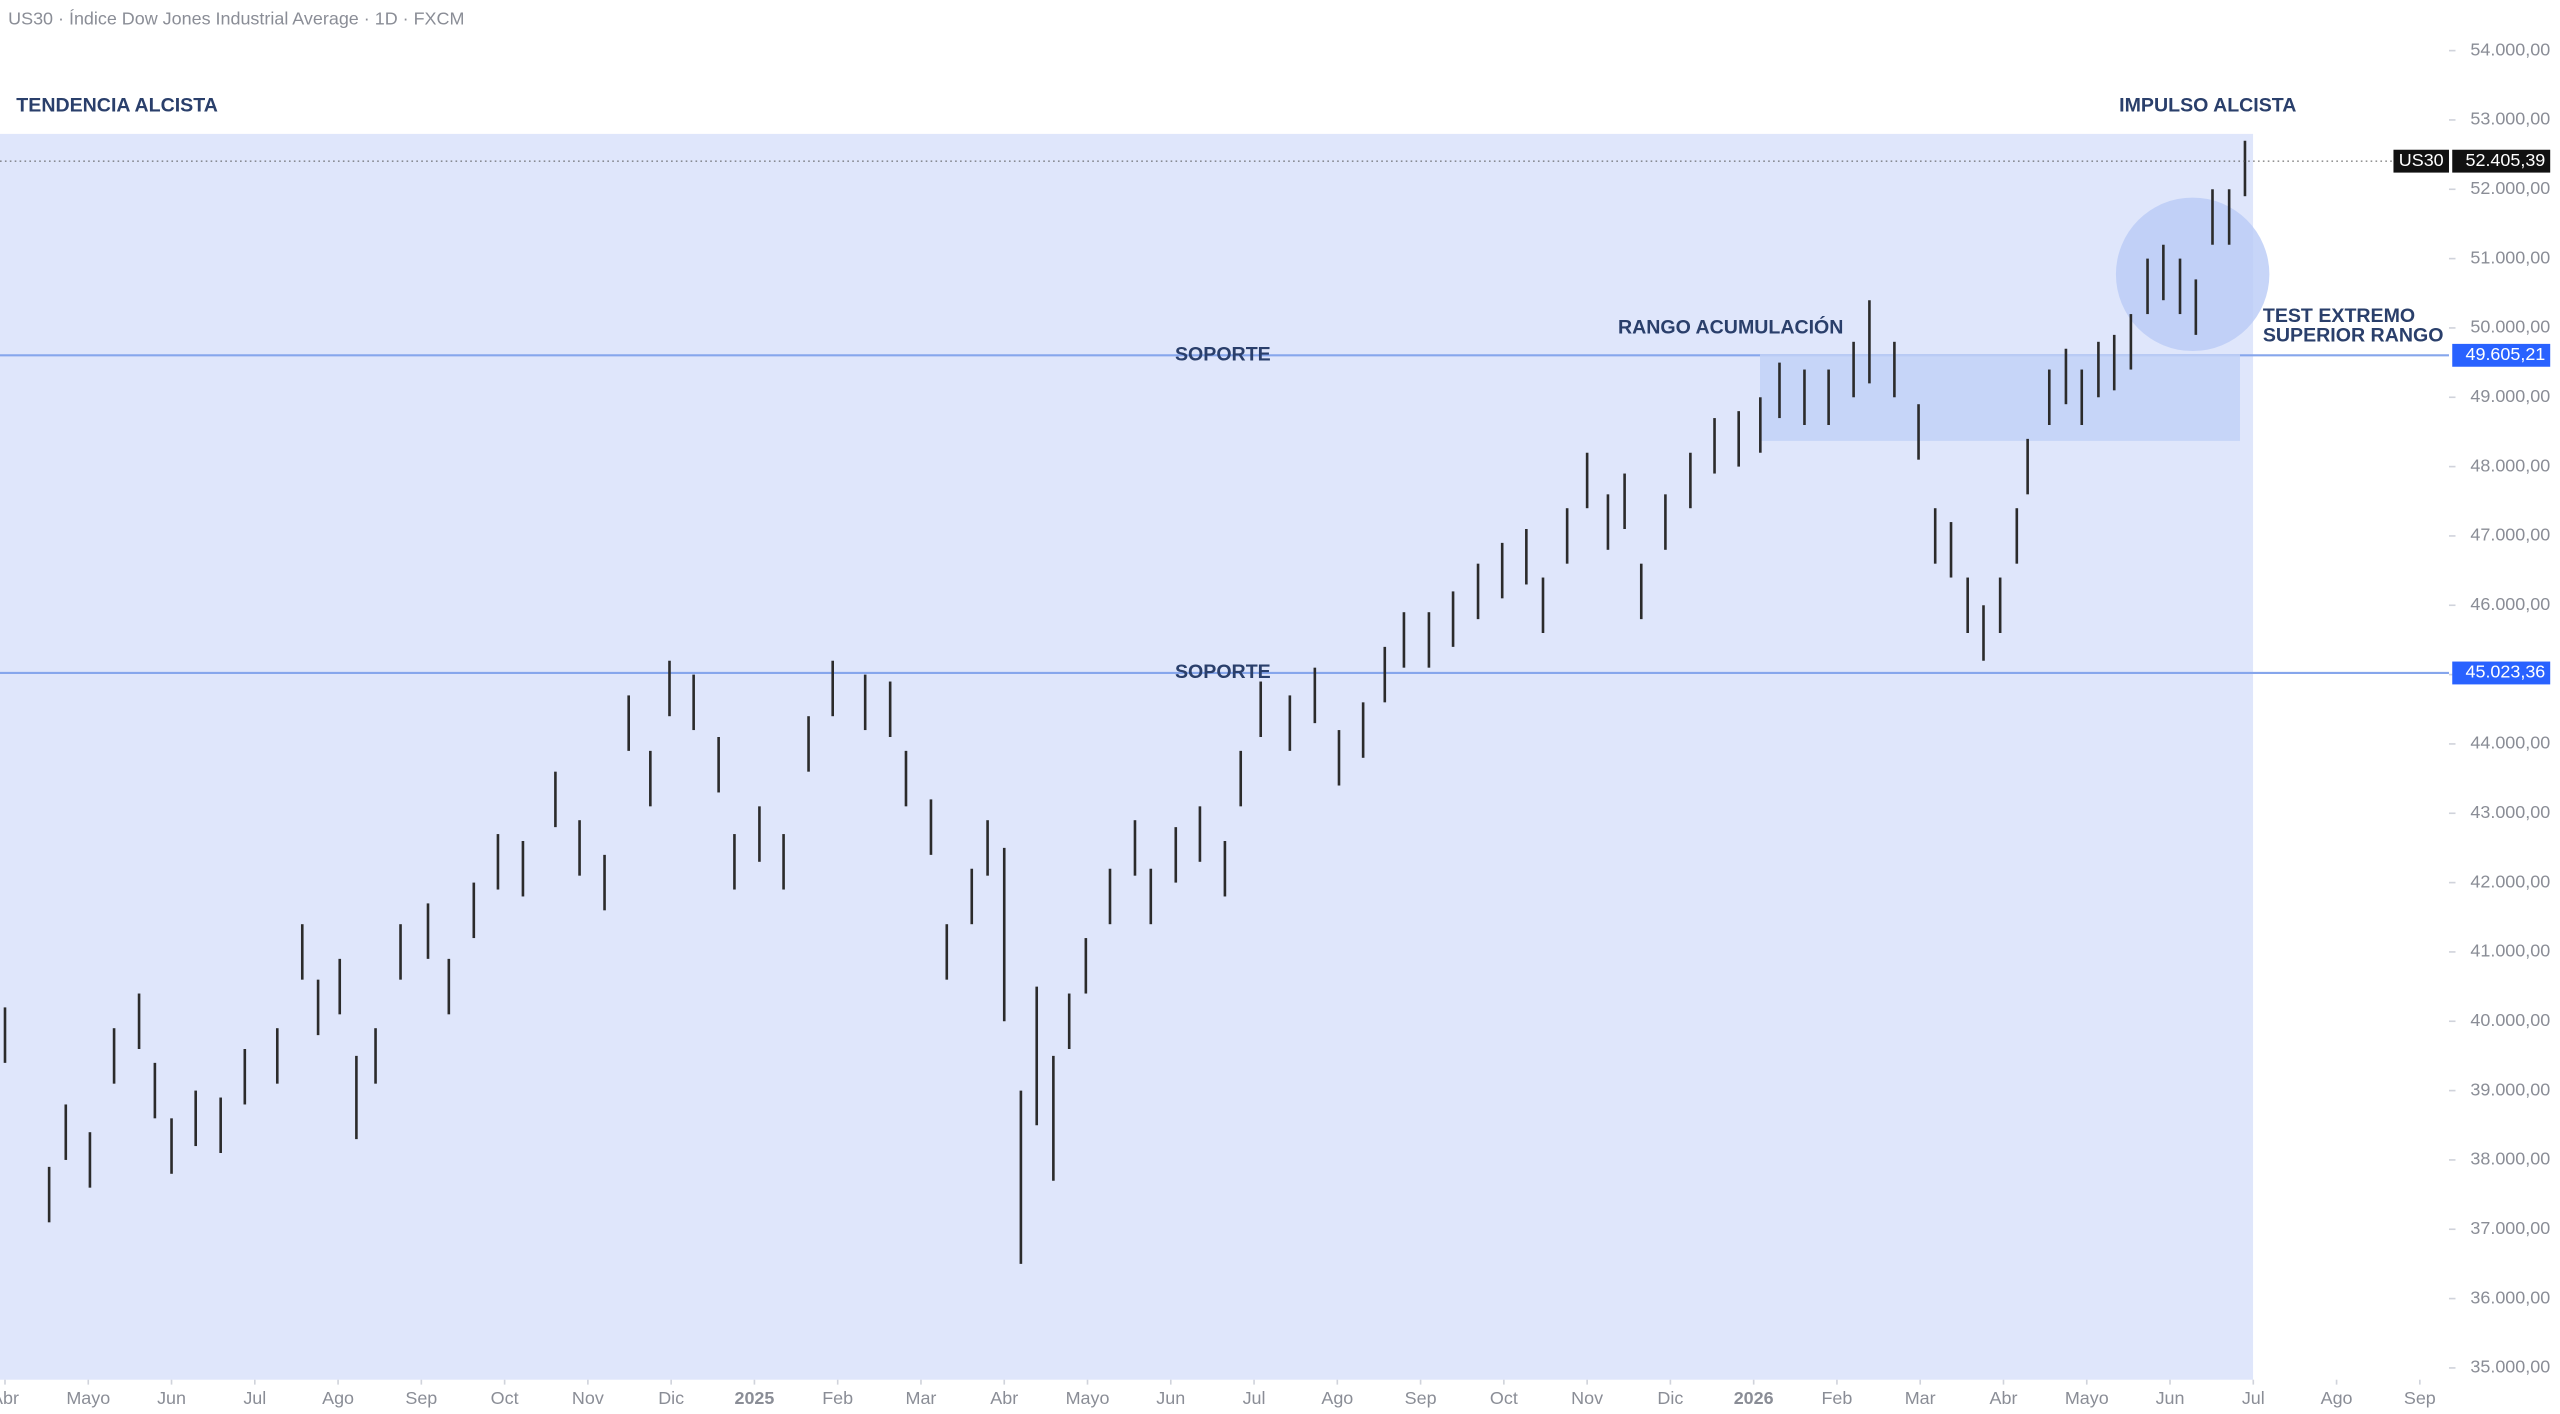 The height and width of the screenshot is (1414, 2560). What do you see at coordinates (2510, 1228) in the screenshot?
I see `y-tick-label: 37.000,00` at bounding box center [2510, 1228].